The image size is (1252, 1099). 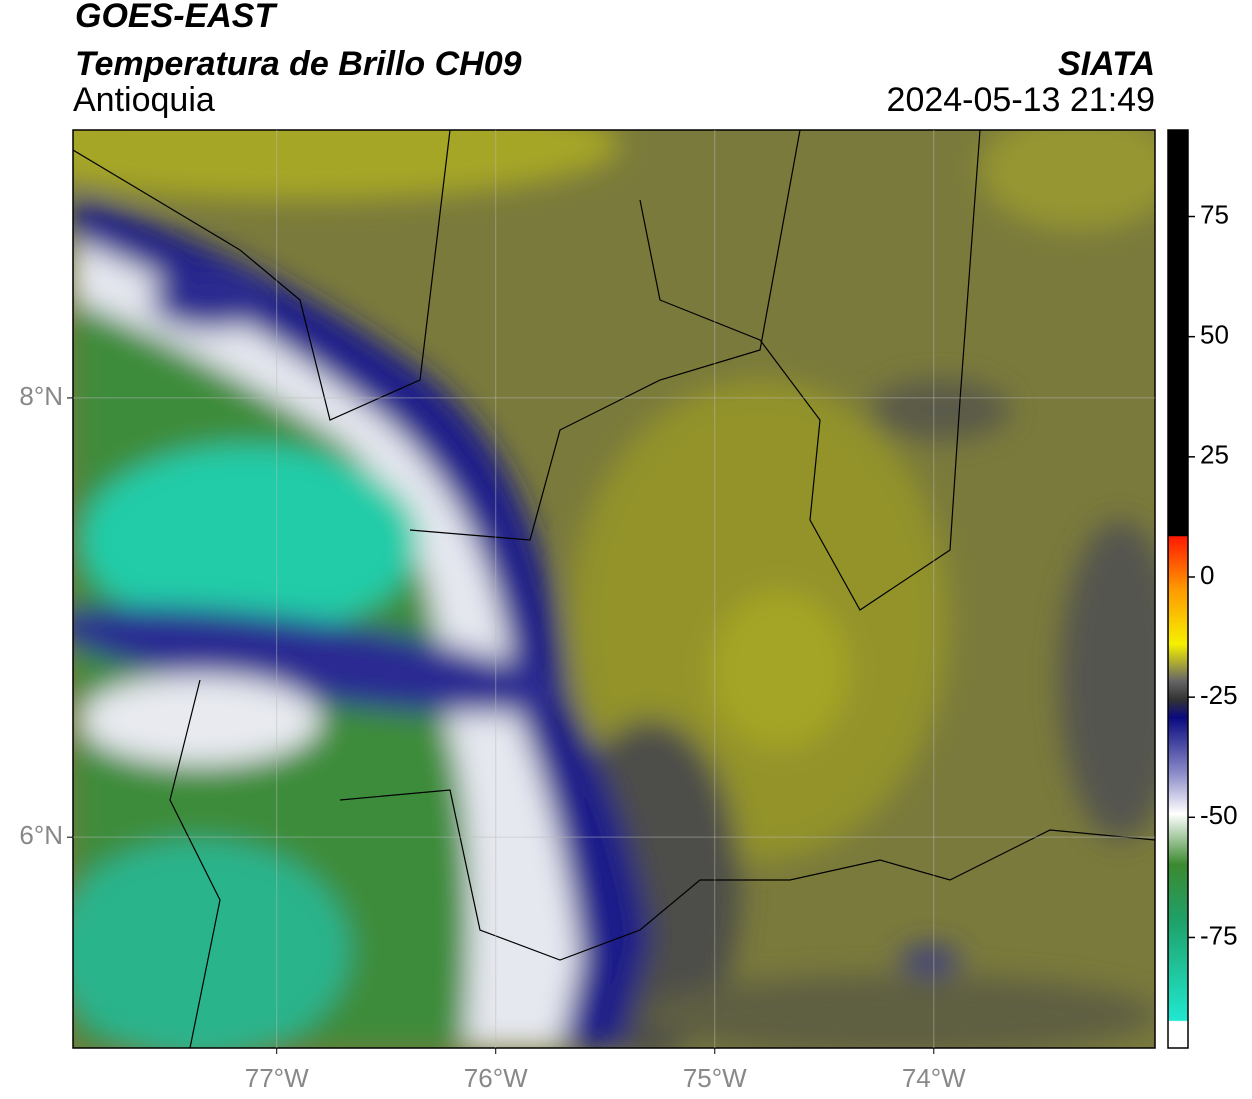 What do you see at coordinates (1214, 214) in the screenshot?
I see `colorbar-tick-label: 75` at bounding box center [1214, 214].